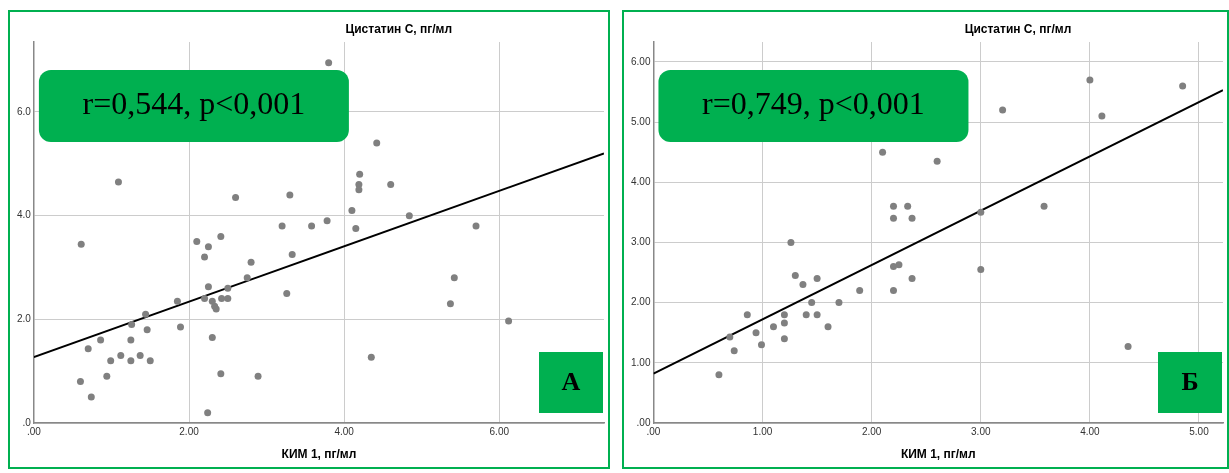  I want to click on y-tick-label: 6.0, so click(24, 111).